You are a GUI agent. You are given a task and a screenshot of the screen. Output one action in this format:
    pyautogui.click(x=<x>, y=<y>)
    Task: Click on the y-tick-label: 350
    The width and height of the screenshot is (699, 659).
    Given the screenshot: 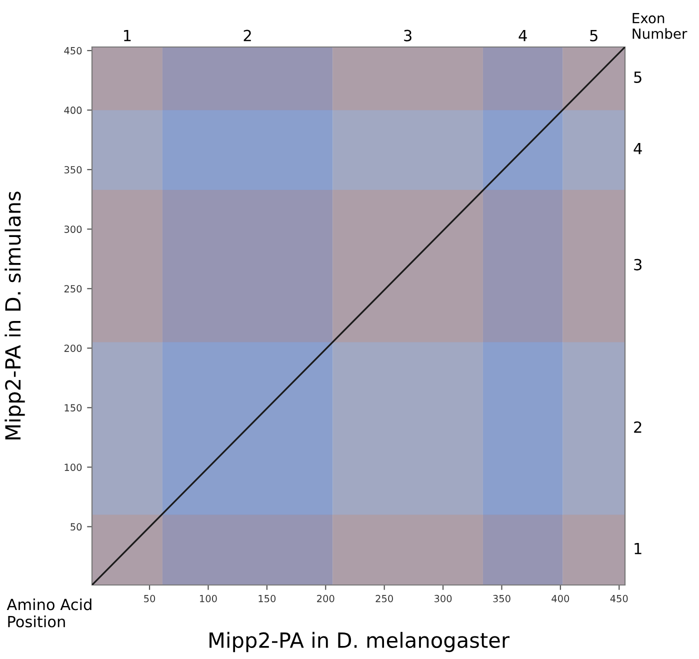 What is the action you would take?
    pyautogui.click(x=73, y=170)
    